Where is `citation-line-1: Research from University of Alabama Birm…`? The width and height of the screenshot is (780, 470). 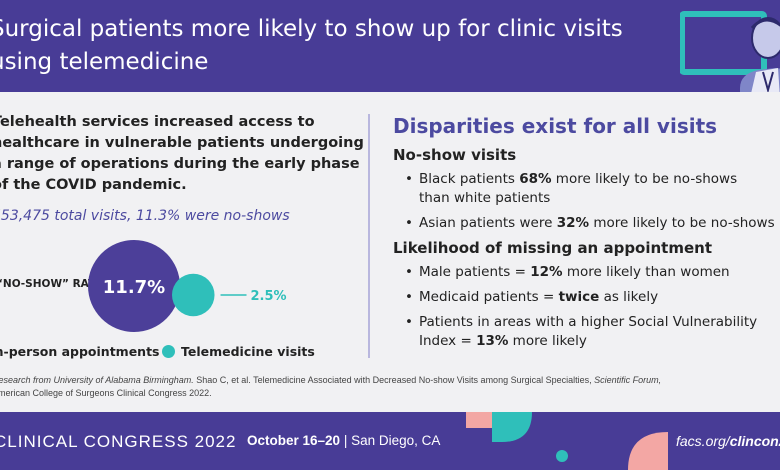 citation-line-1: Research from University of Alabama Birm… is located at coordinates (331, 380).